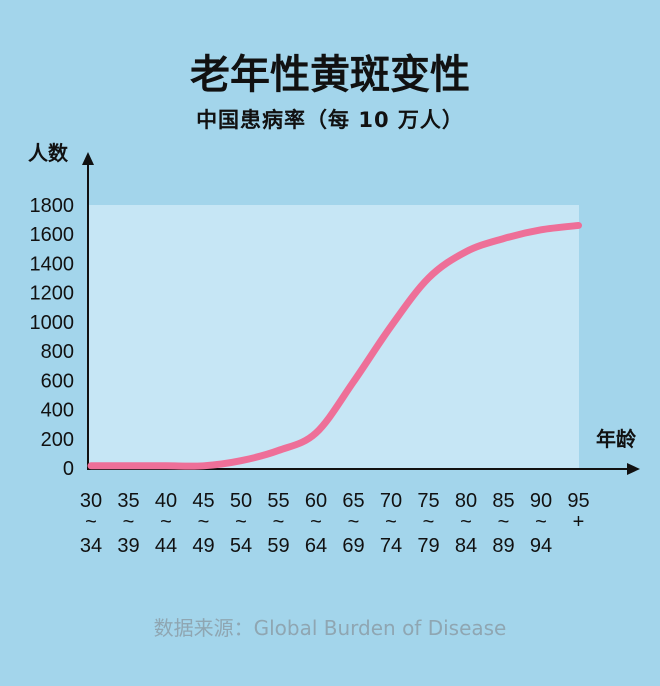 The height and width of the screenshot is (686, 660). I want to click on y-tick-label: 1200, so click(52, 294).